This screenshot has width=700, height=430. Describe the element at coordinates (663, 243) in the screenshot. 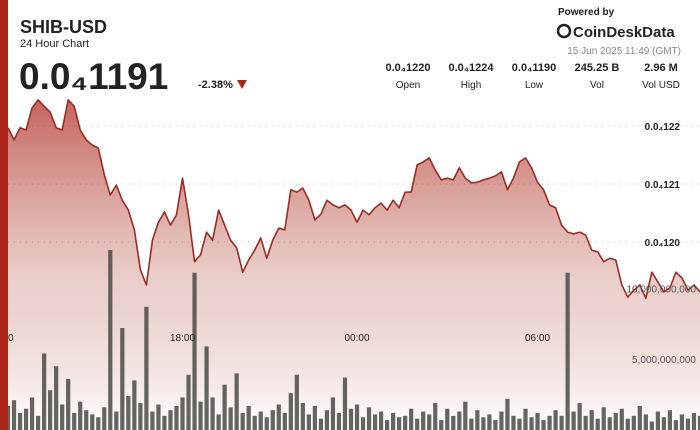

I see `y-tick-label: 0.0₄120` at that location.